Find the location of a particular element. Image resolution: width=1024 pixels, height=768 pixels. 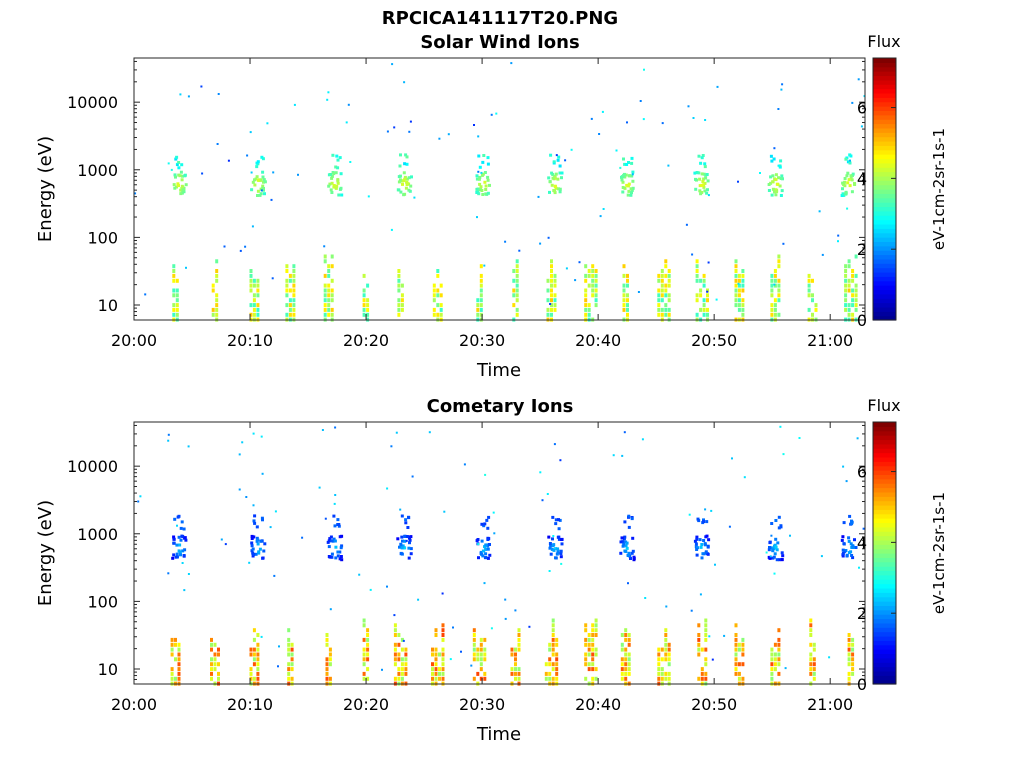

x-tick-label: 20:20 is located at coordinates (366, 704).